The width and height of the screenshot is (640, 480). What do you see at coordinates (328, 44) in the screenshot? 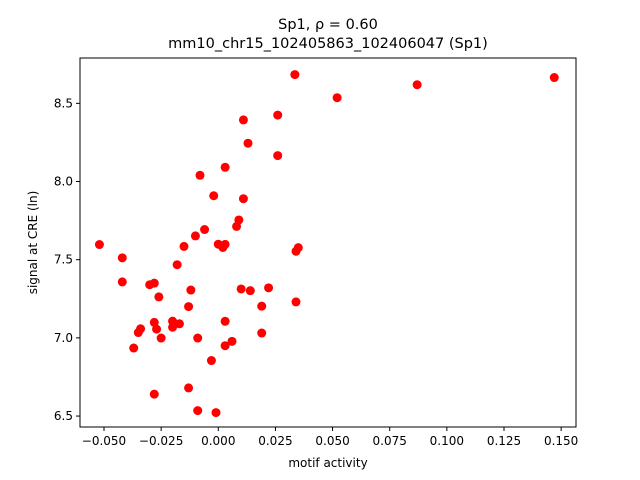
I see `chart-title-line2: mm10_chr15_102405863_102406047 (Sp1)` at bounding box center [328, 44].